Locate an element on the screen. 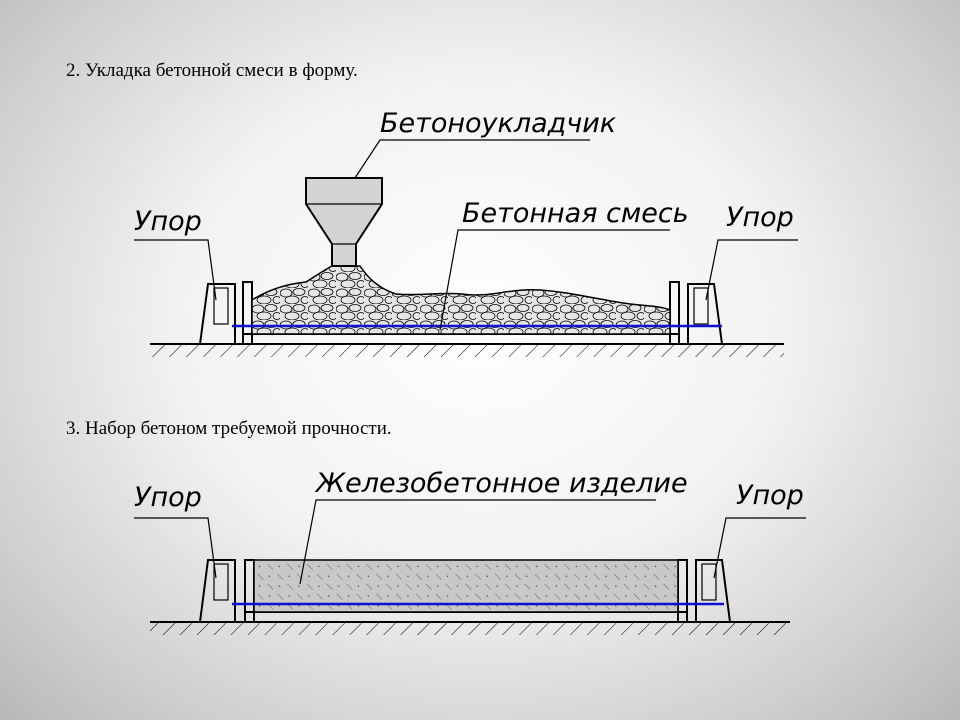 The width and height of the screenshot is (960, 720). label-stop-right-2: Упор is located at coordinates (770, 495).